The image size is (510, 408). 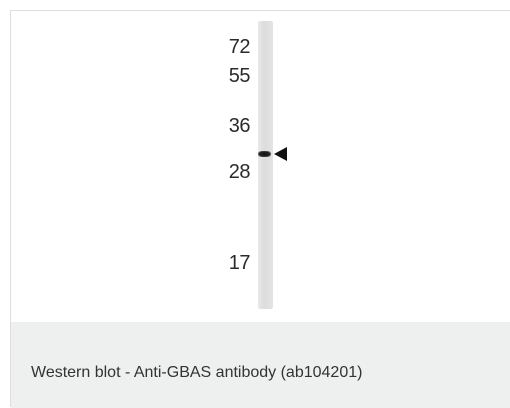 What do you see at coordinates (239, 263) in the screenshot?
I see `marker-17: 17` at bounding box center [239, 263].